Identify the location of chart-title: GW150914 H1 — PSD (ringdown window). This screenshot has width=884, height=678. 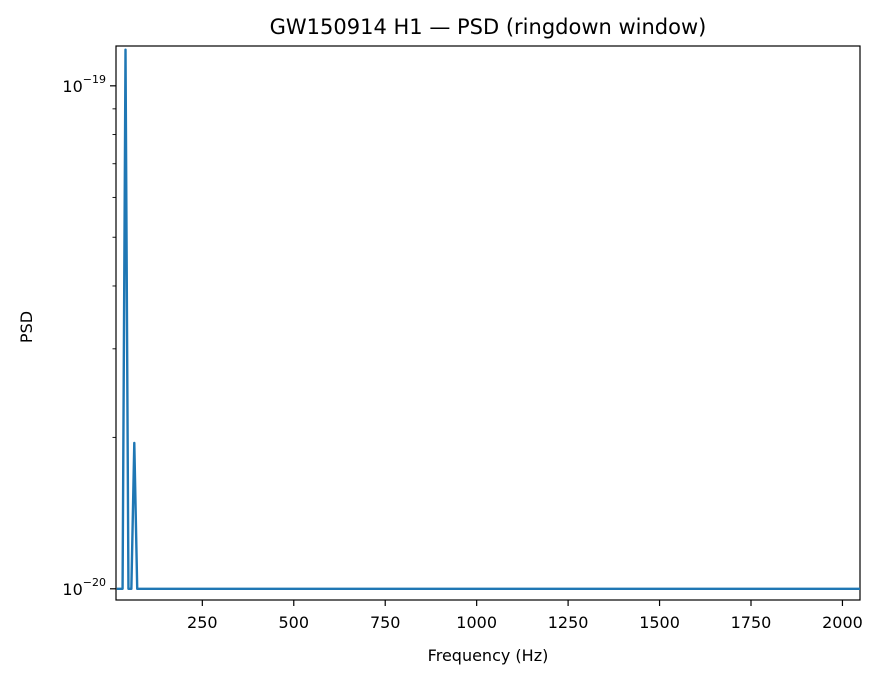
(488, 27).